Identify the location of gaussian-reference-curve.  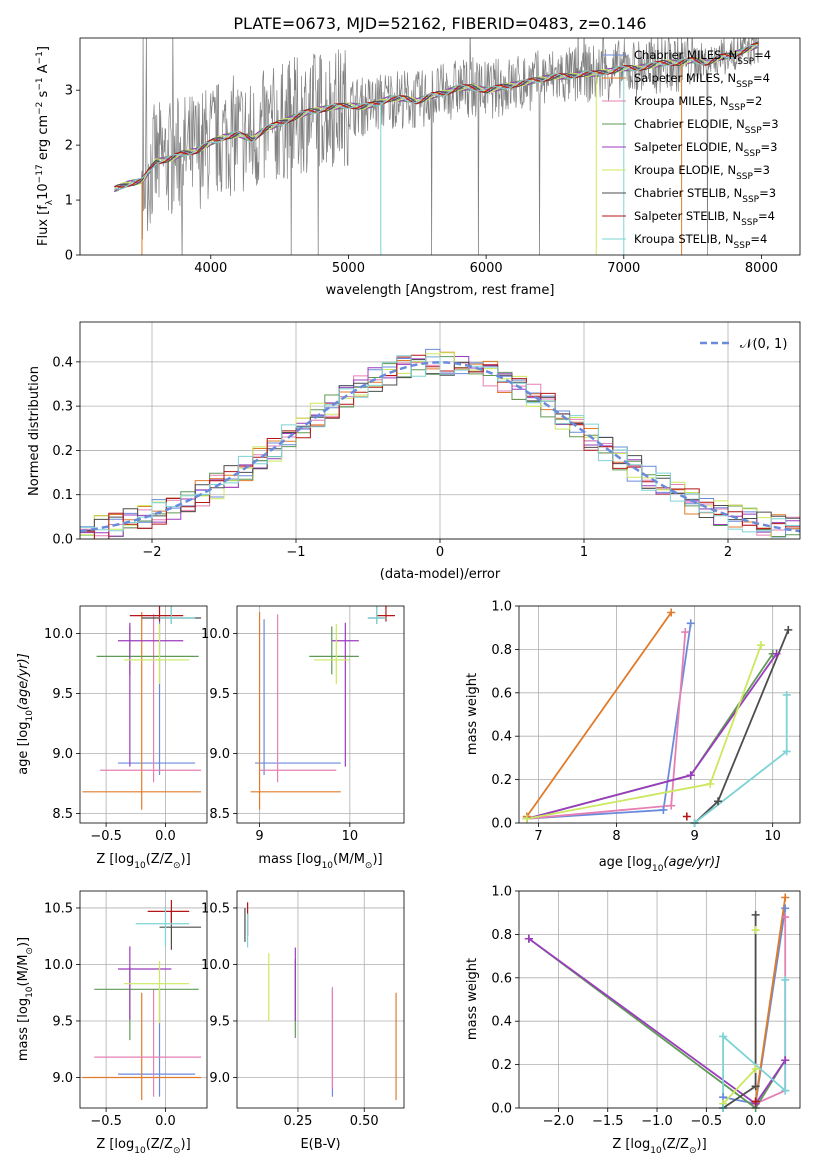
(440, 447).